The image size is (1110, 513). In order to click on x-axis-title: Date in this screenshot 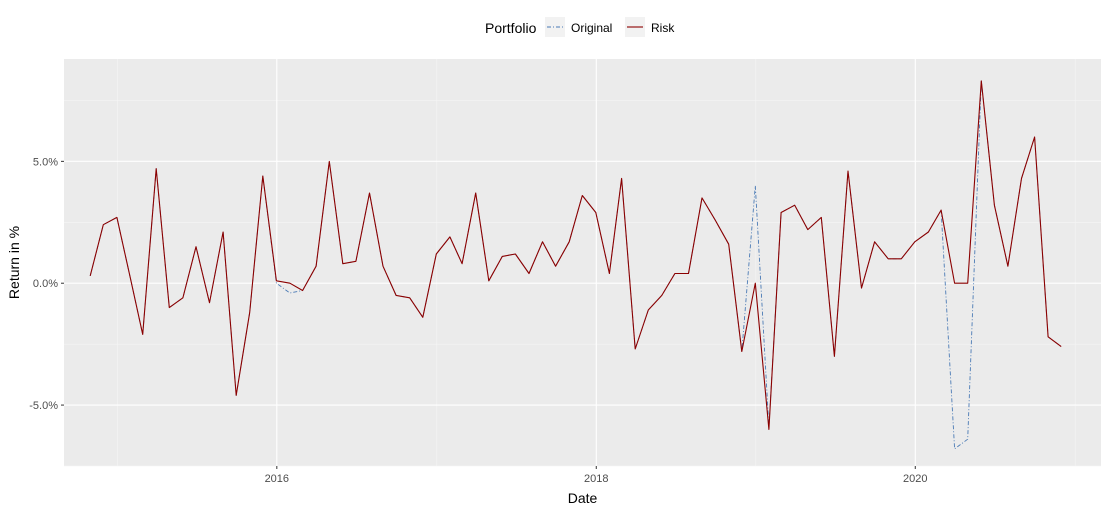, I will do `click(583, 498)`.